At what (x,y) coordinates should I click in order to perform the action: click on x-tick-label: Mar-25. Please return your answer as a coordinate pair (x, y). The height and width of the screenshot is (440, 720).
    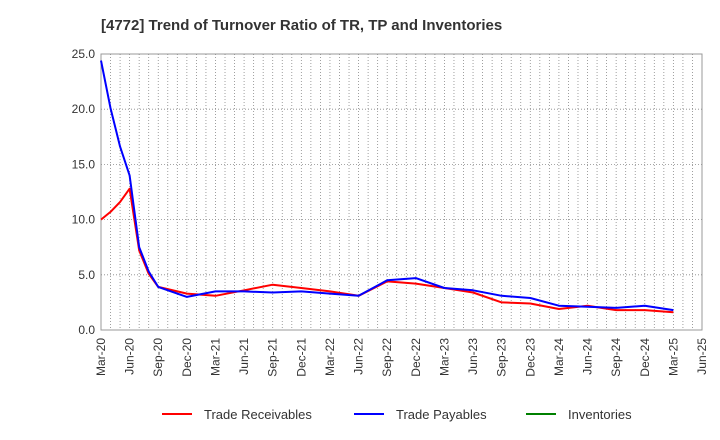
    Looking at the image, I should click on (673, 357).